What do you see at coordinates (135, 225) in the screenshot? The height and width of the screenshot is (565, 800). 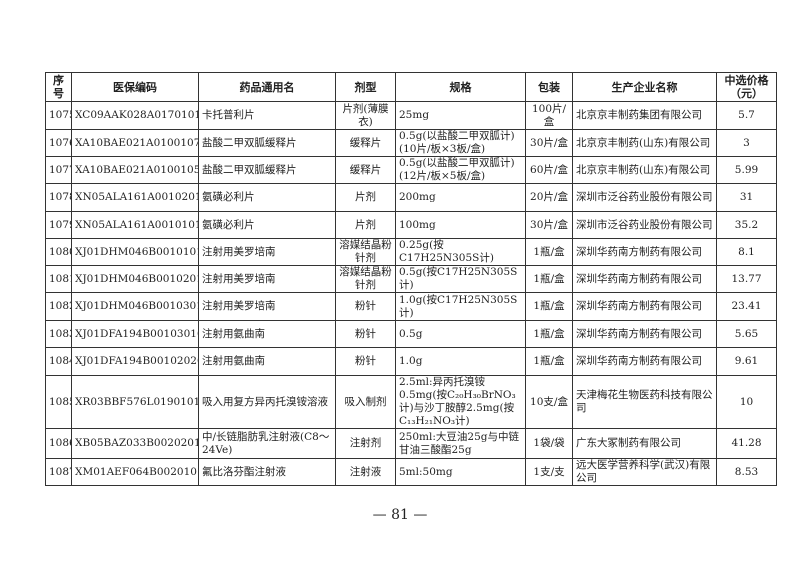 I see `cell-code: XN05ALA161A001010104859` at bounding box center [135, 225].